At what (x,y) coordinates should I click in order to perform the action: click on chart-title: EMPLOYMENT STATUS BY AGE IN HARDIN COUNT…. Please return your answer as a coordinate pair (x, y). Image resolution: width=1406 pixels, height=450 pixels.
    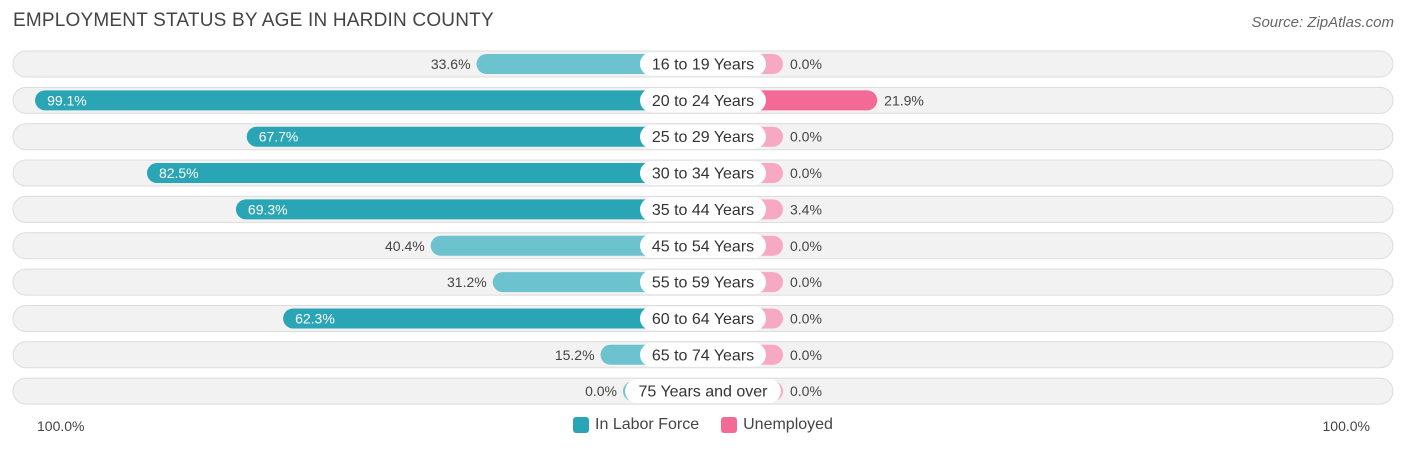
    Looking at the image, I should click on (253, 20).